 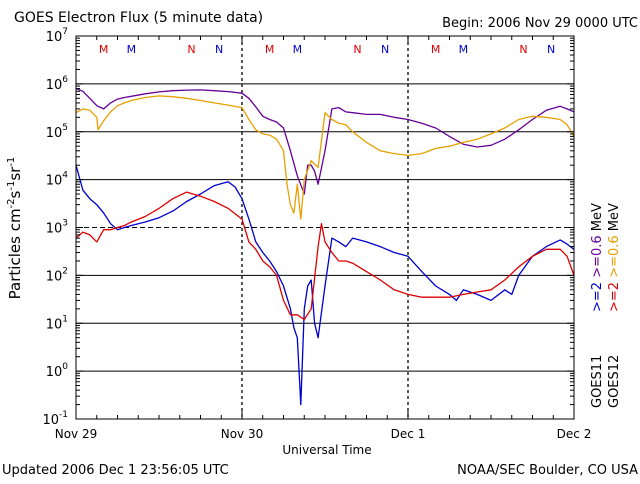 What do you see at coordinates (57, 371) in the screenshot?
I see `y-tick-label: 10⁰` at bounding box center [57, 371].